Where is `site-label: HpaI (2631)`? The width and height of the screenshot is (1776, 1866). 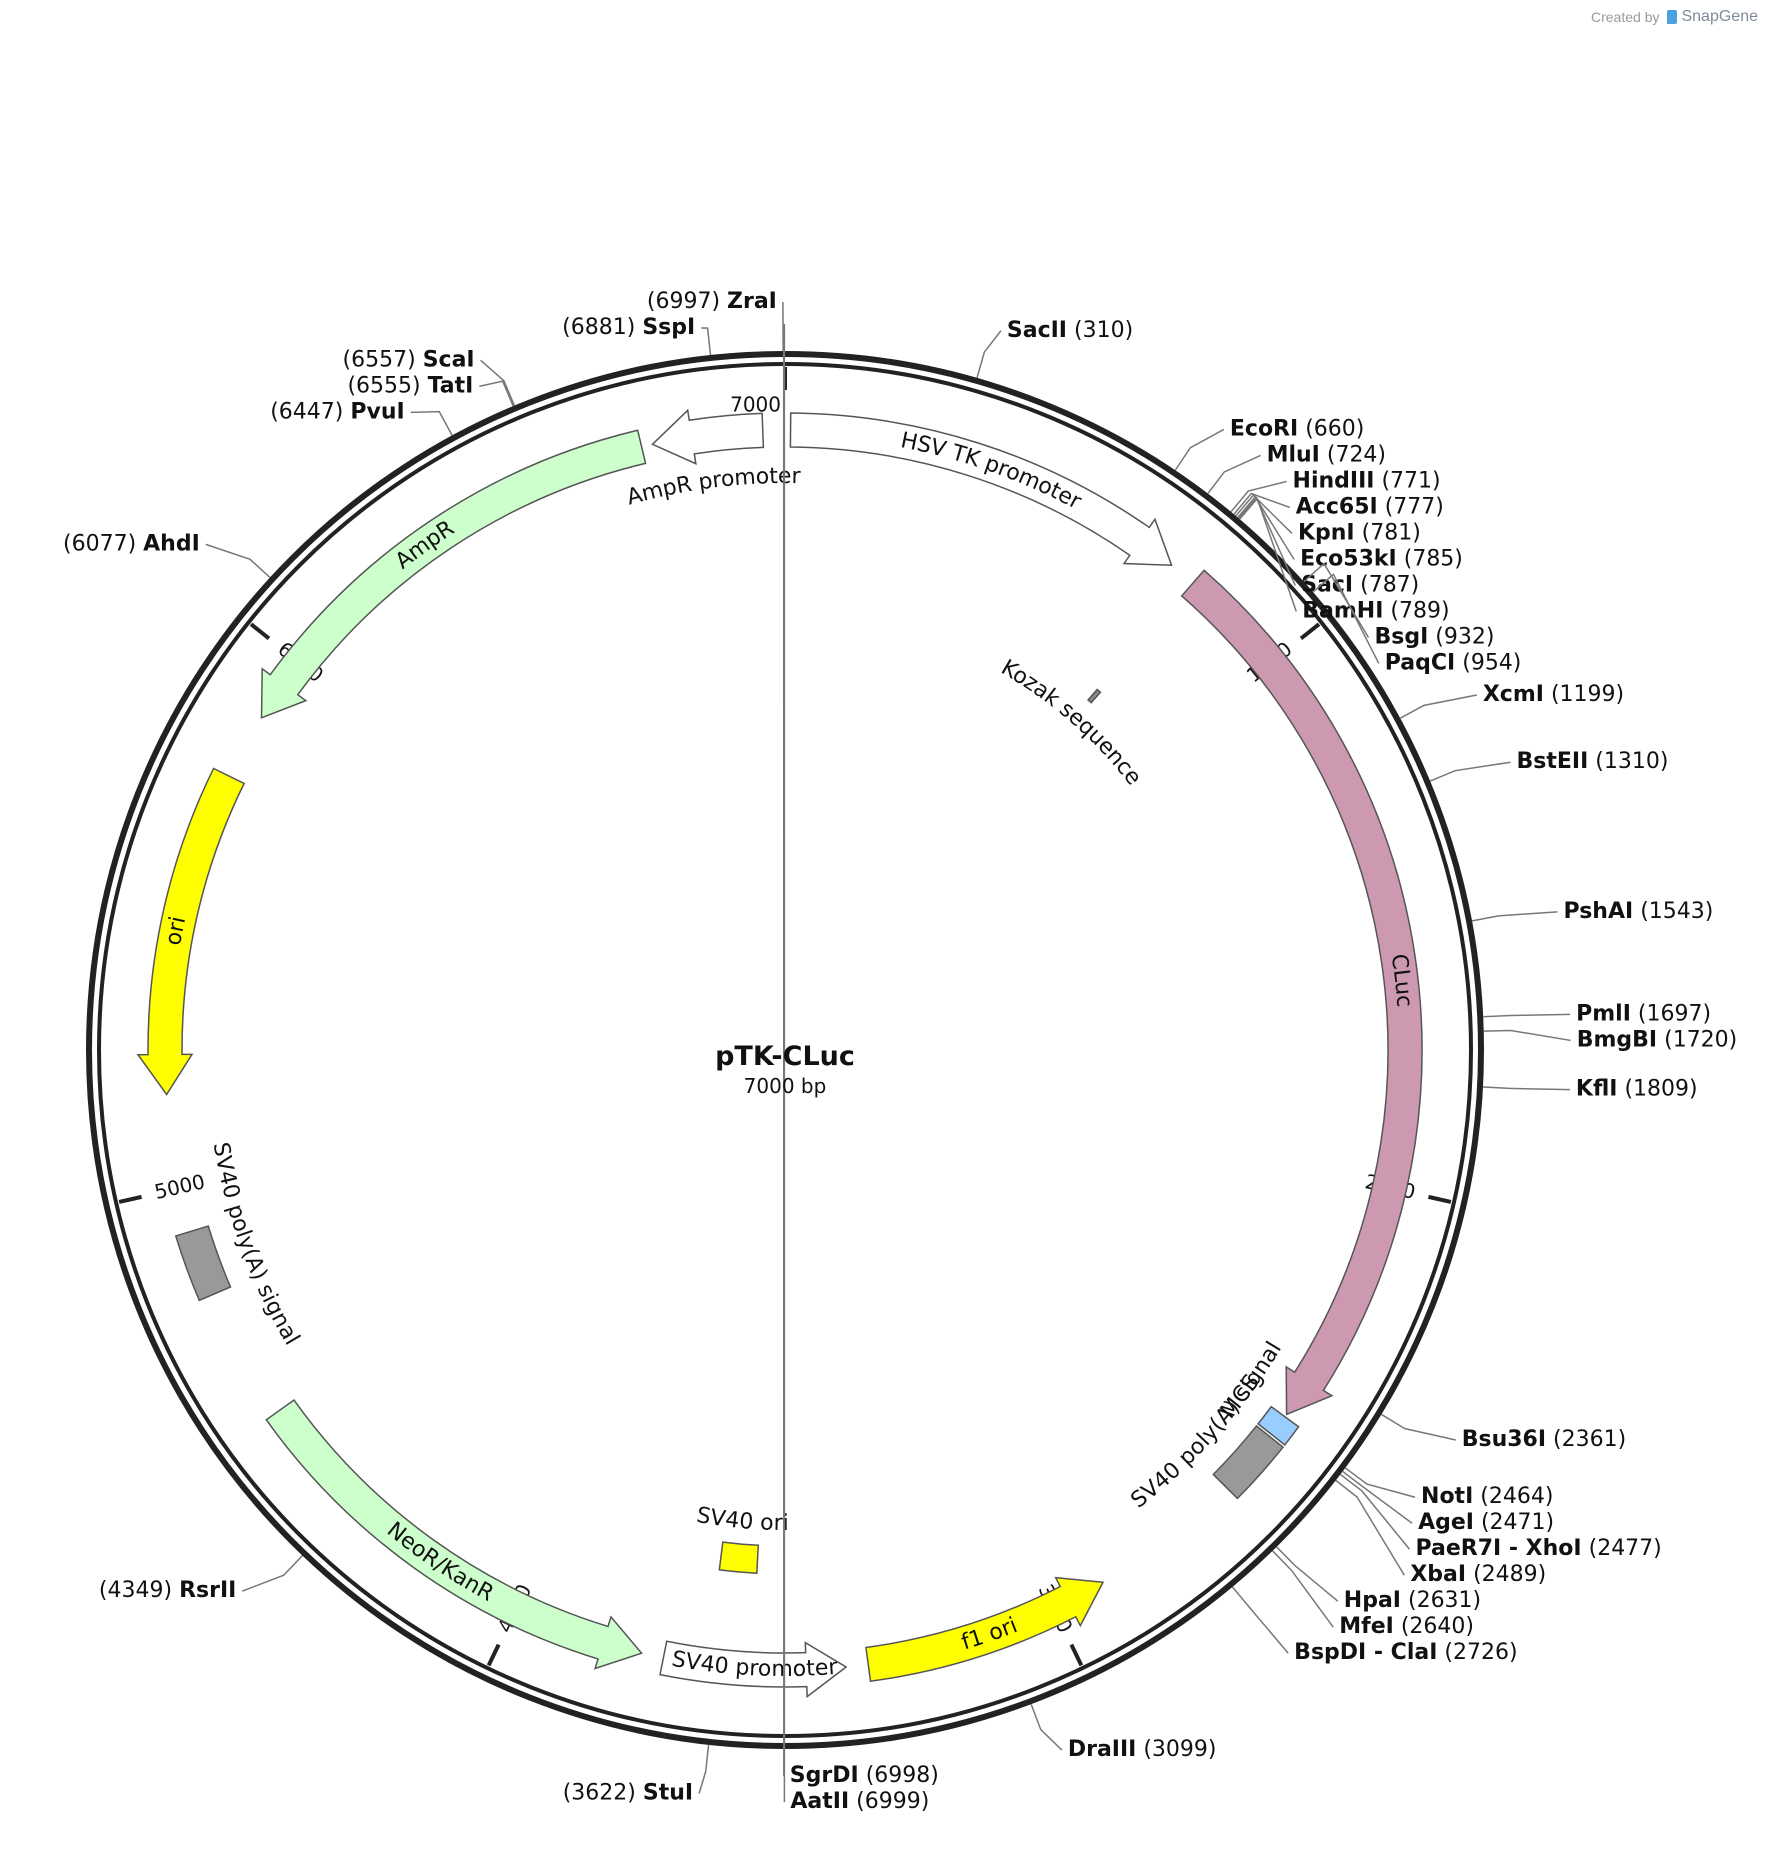 site-label: HpaI (2631) is located at coordinates (1412, 1600).